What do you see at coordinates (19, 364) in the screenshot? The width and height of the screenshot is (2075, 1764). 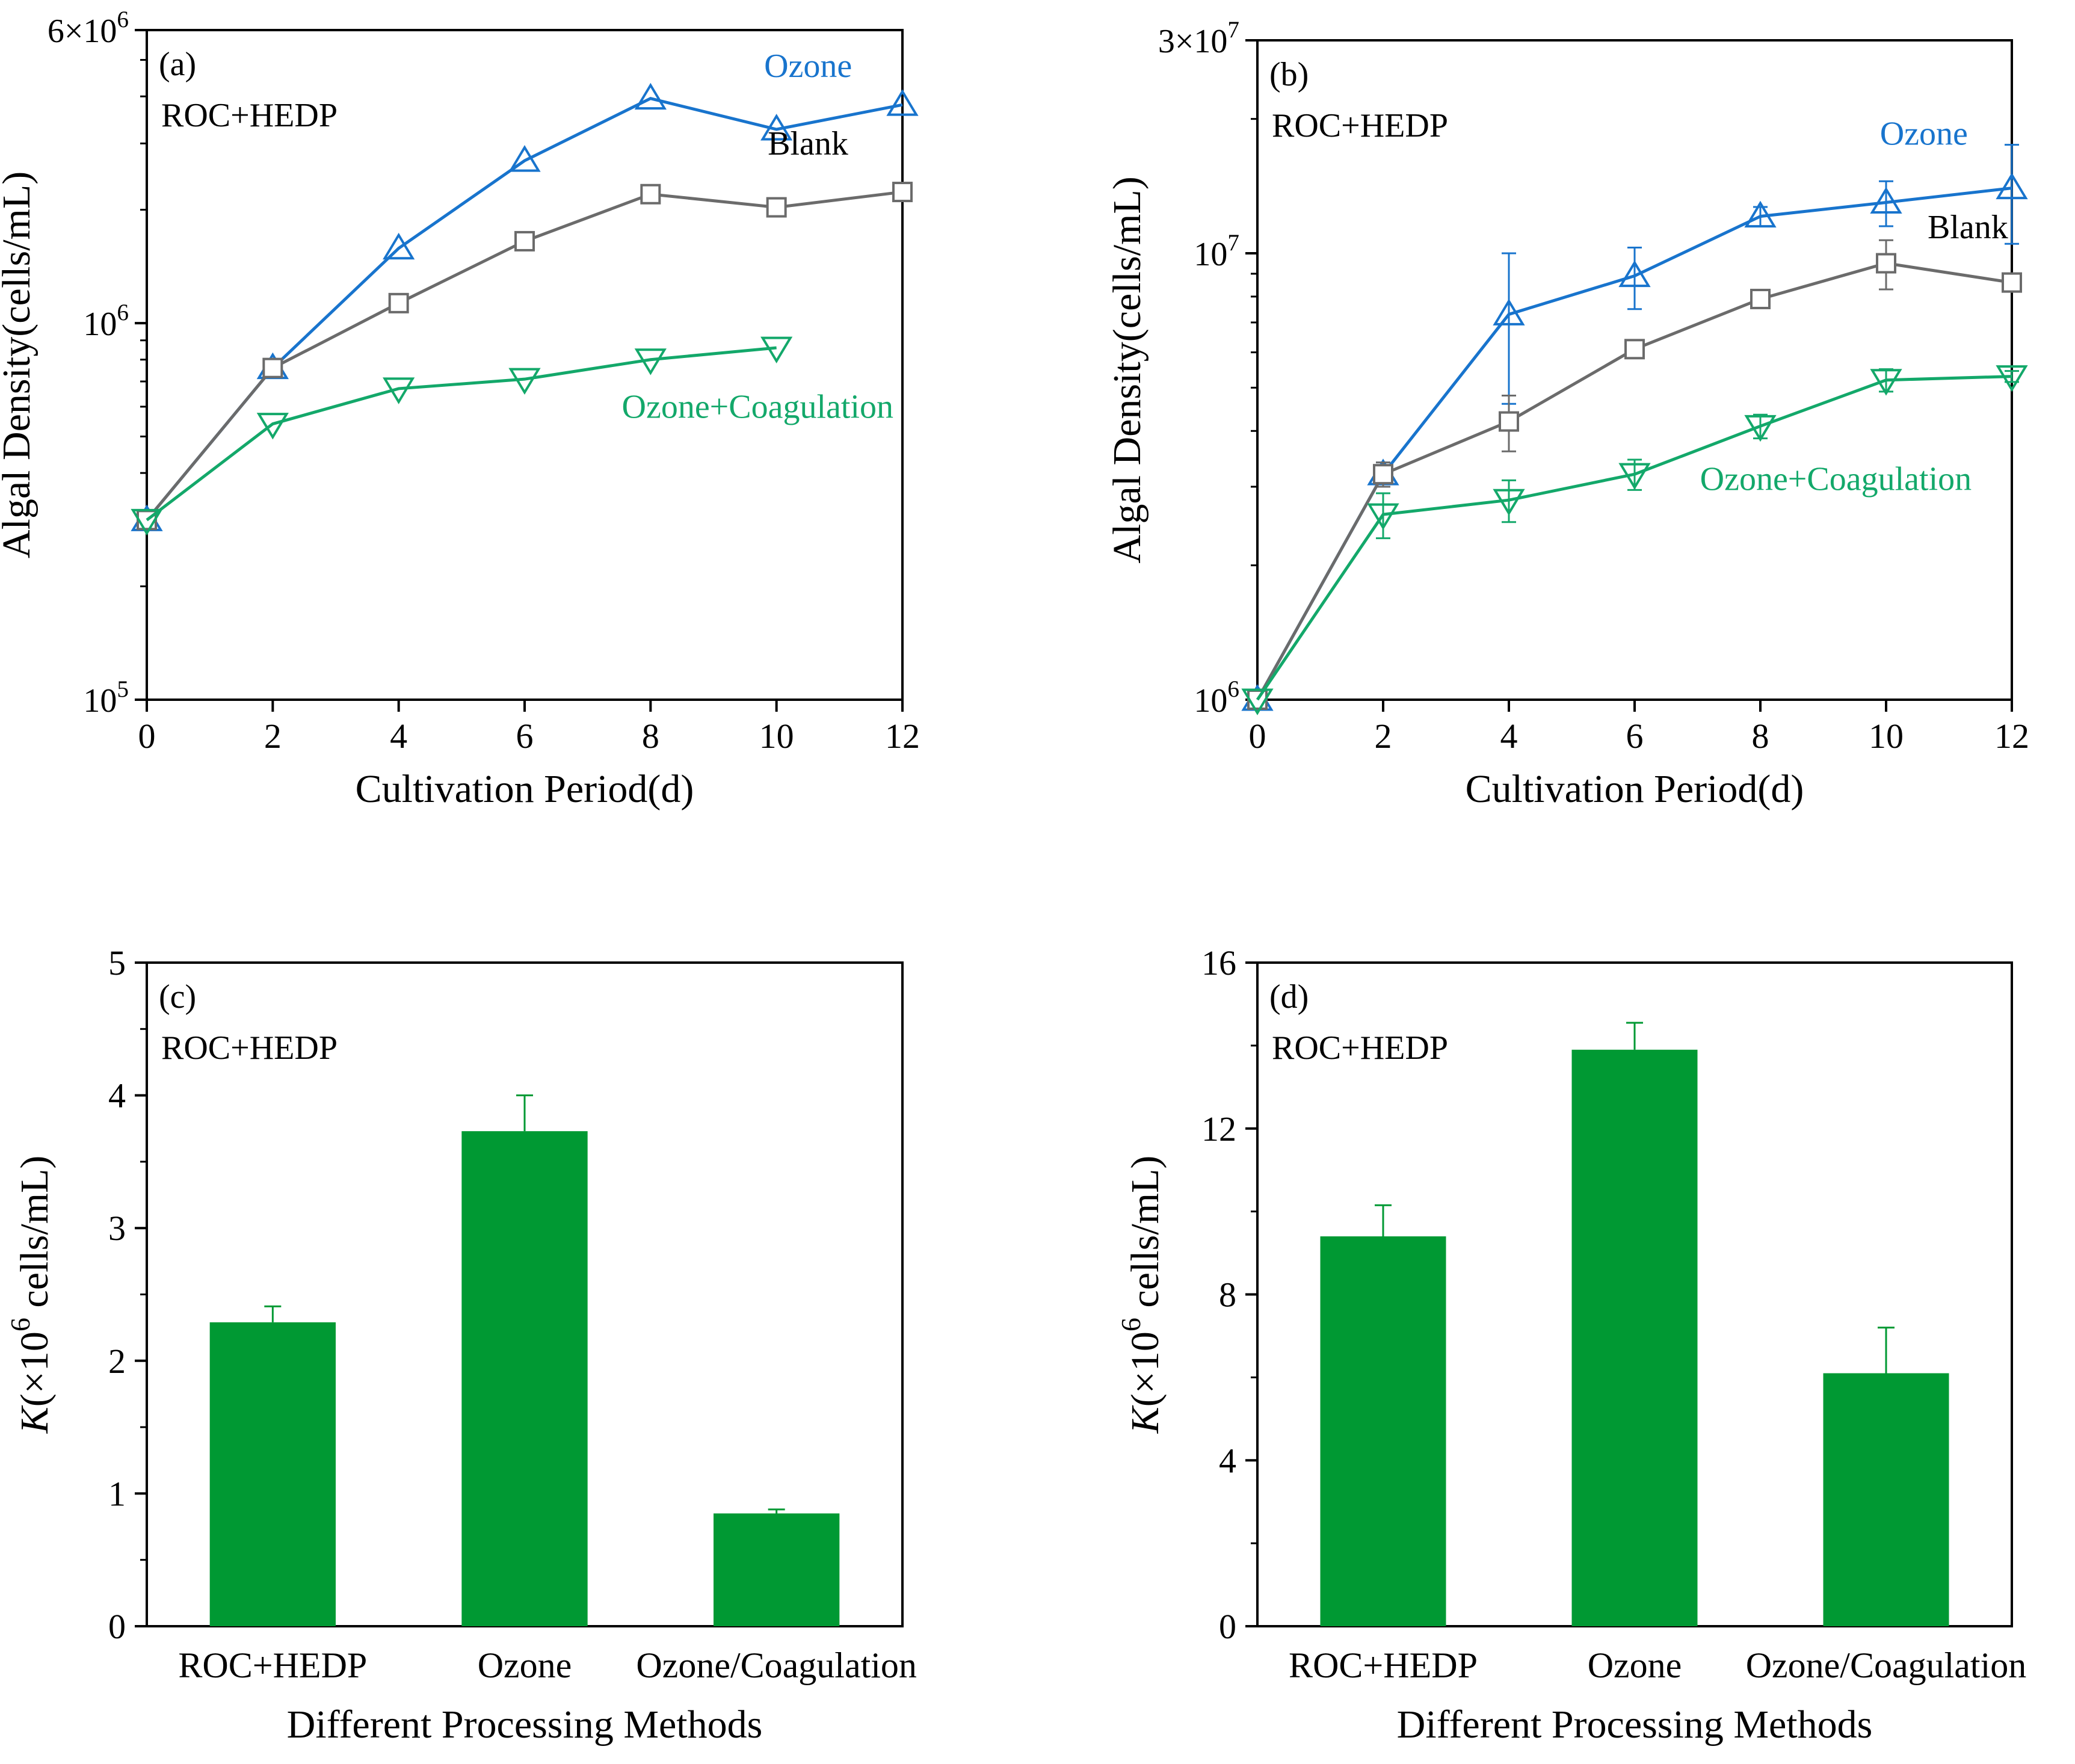 I see `y-axis-label: Algal Density(cells/mL)` at bounding box center [19, 364].